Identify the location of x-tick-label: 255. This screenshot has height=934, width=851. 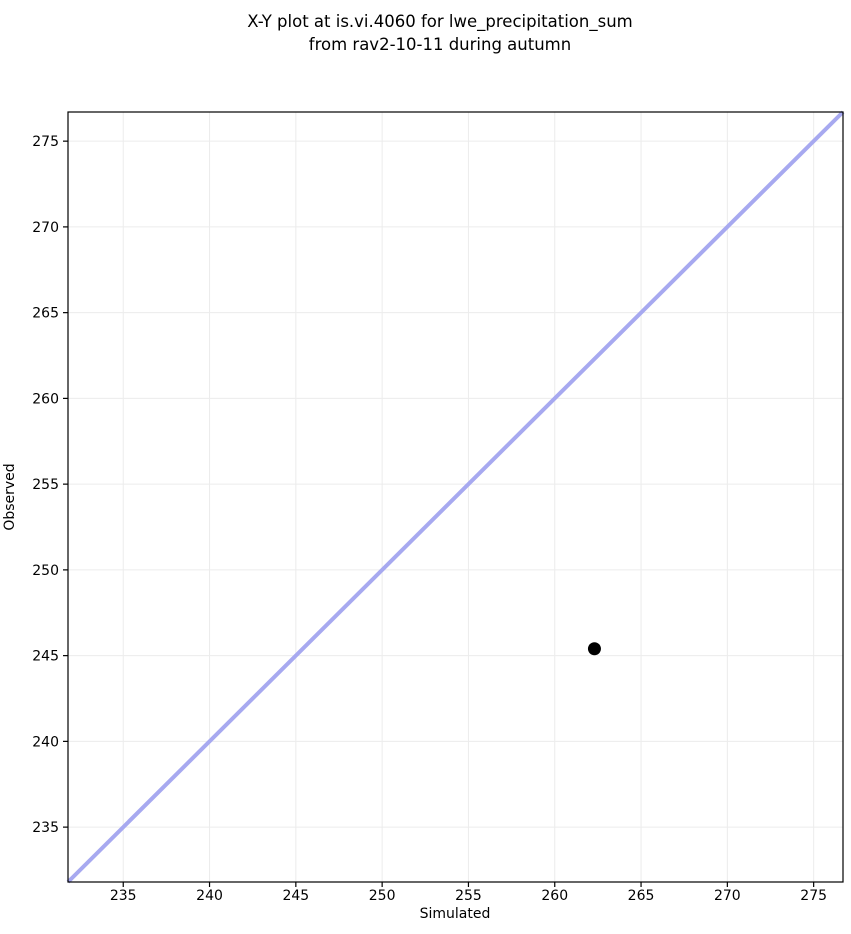
(468, 896).